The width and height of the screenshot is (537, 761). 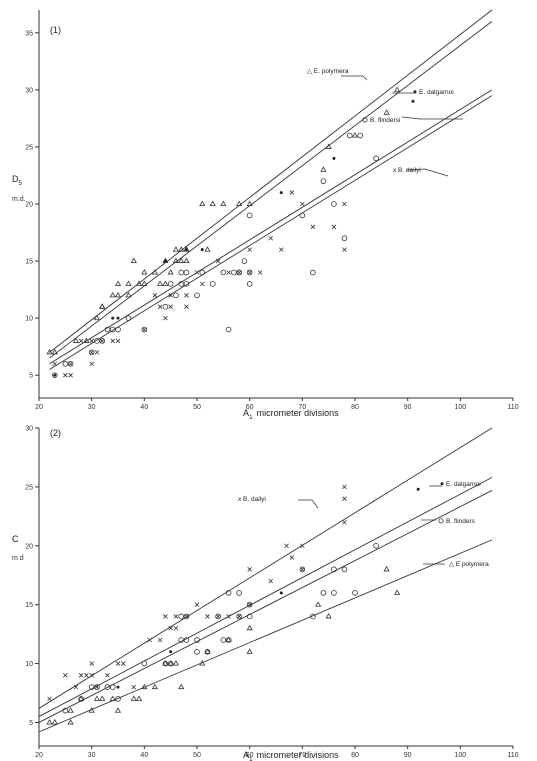 I want to click on x-tick-label: 40, so click(x=144, y=407).